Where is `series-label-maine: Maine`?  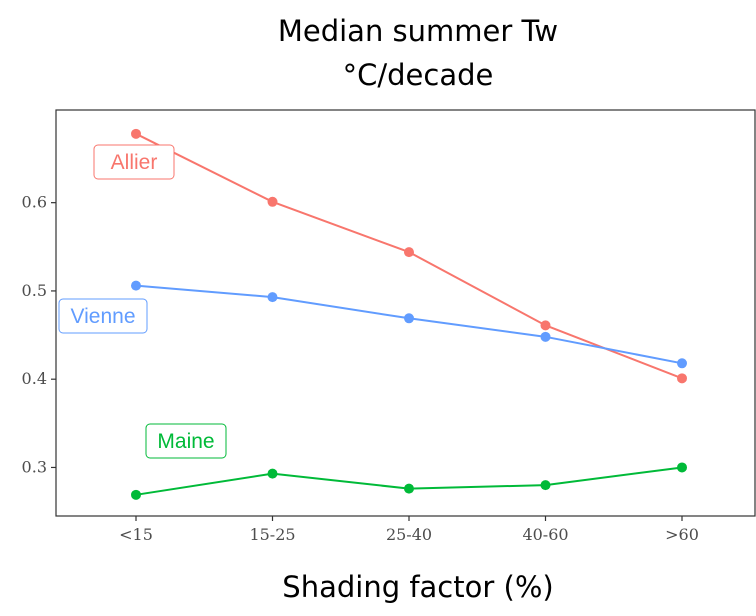 series-label-maine: Maine is located at coordinates (185, 441).